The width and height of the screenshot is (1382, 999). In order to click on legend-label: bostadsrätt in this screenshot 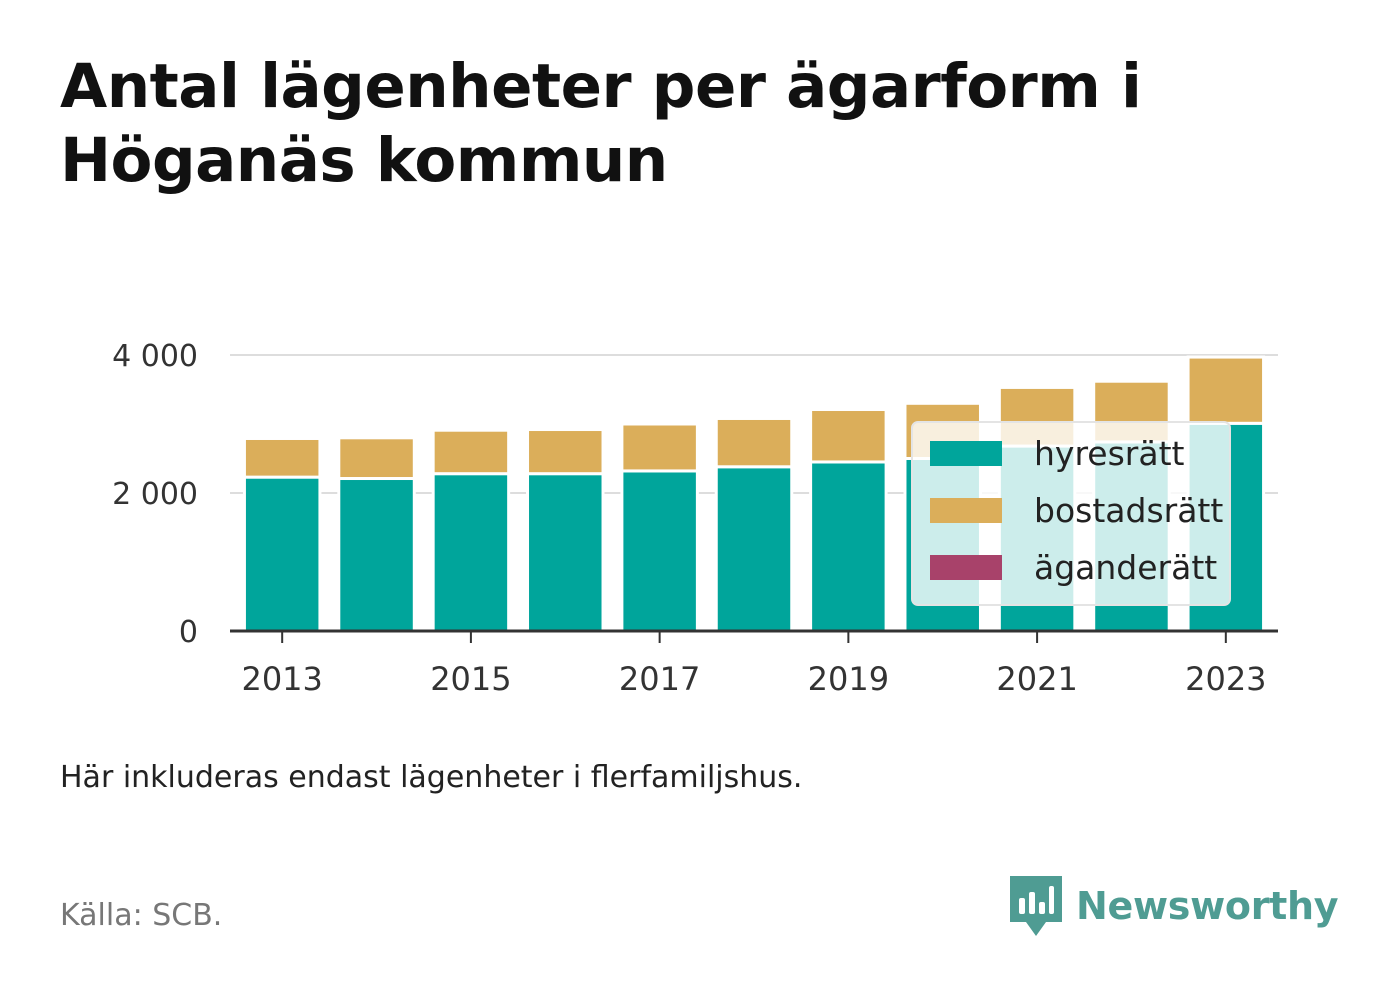, I will do `click(1128, 510)`.